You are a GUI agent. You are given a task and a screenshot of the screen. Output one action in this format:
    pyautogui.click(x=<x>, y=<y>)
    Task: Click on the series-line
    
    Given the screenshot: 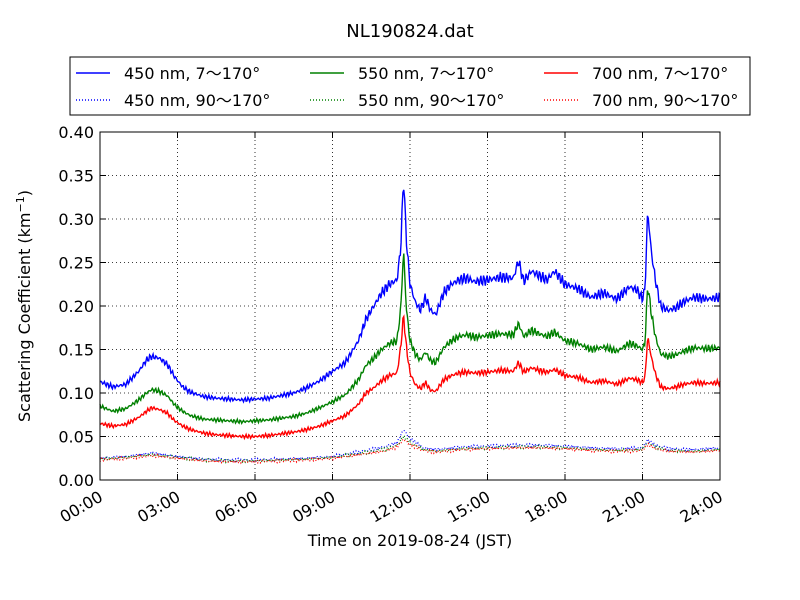 What is the action you would take?
    pyautogui.click(x=410, y=446)
    